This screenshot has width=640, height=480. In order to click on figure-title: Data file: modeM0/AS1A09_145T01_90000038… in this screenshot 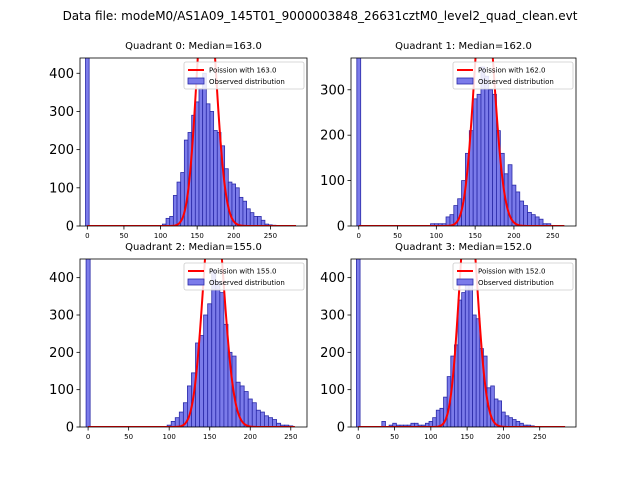, I will do `click(320, 16)`.